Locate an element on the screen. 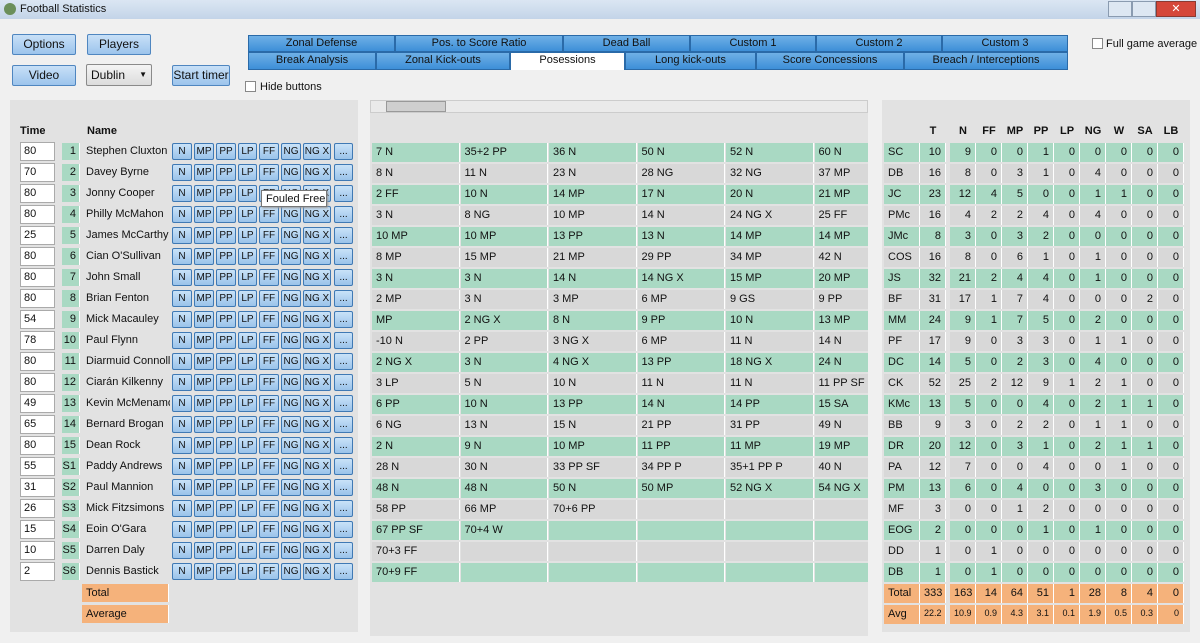  grid-cell: 6 NG is located at coordinates (416, 425).